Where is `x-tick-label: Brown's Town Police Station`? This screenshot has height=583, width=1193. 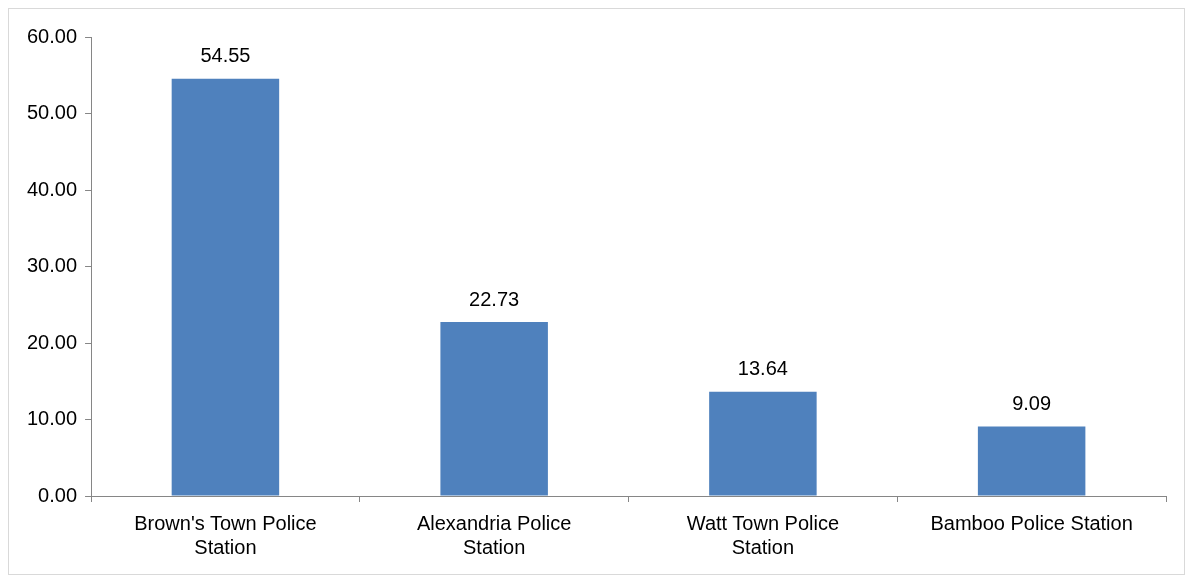
x-tick-label: Brown's Town Police Station is located at coordinates (225, 534).